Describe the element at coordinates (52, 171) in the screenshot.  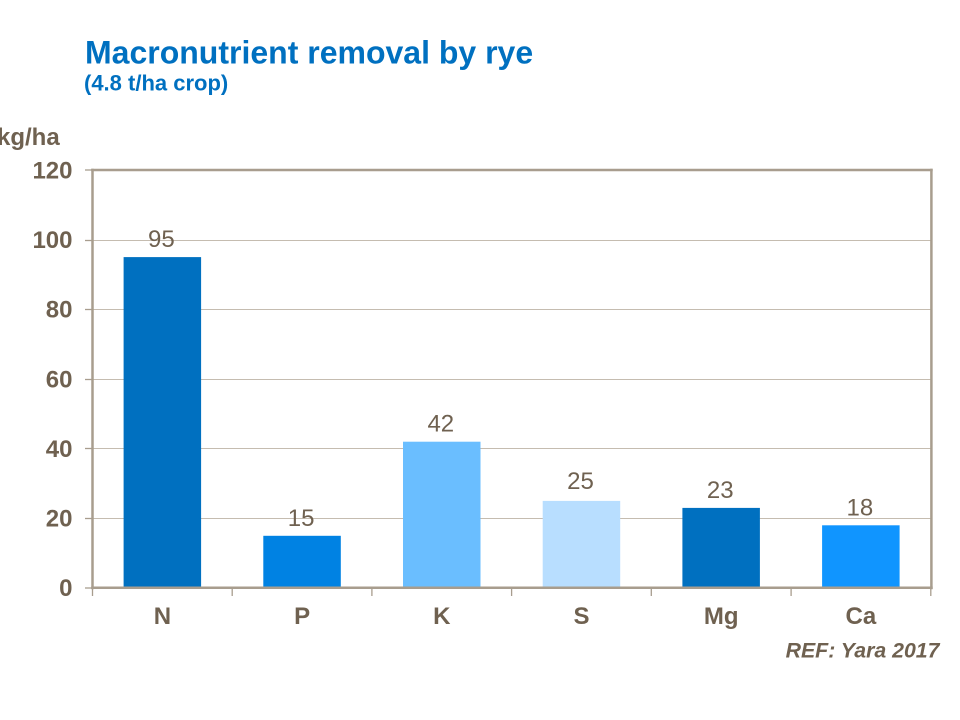
I see `svg-text: 120` at that location.